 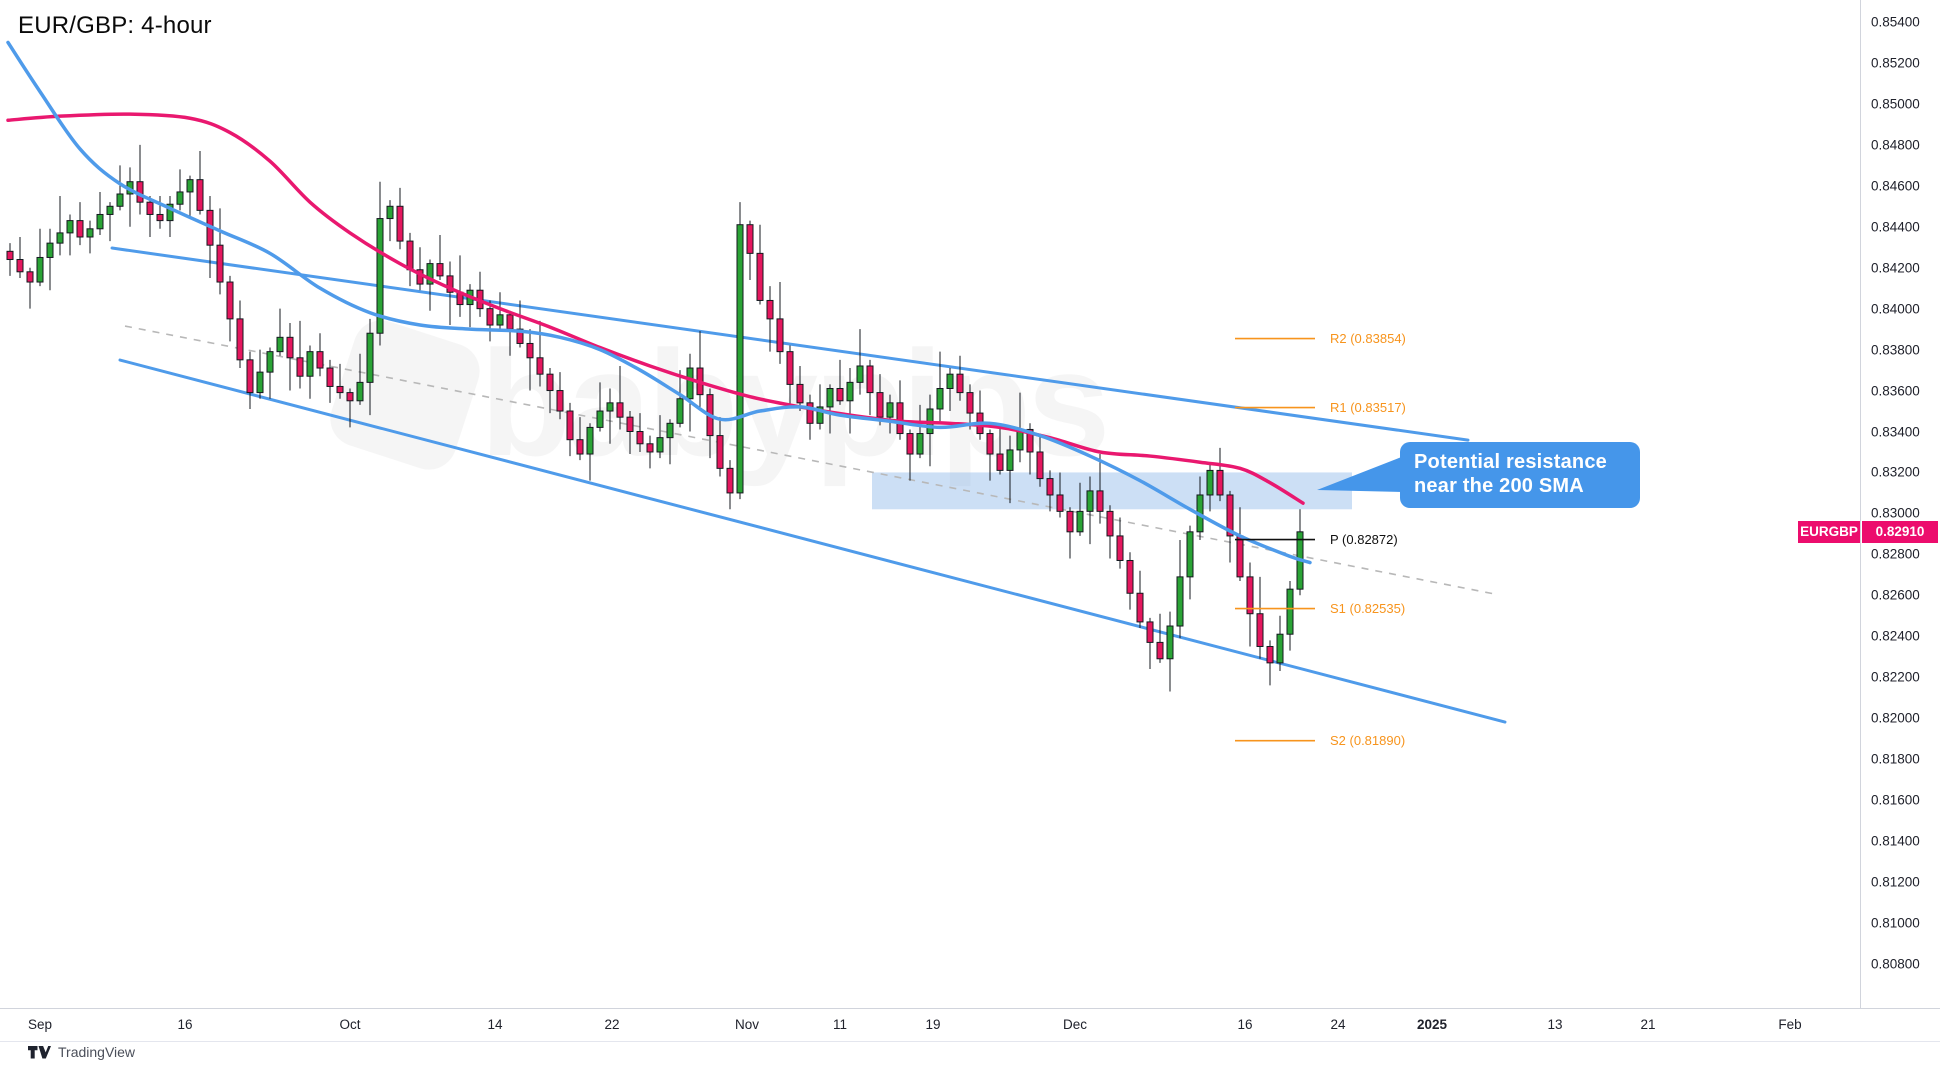 What do you see at coordinates (1895, 63) in the screenshot?
I see `price-axis-label: 0.85200` at bounding box center [1895, 63].